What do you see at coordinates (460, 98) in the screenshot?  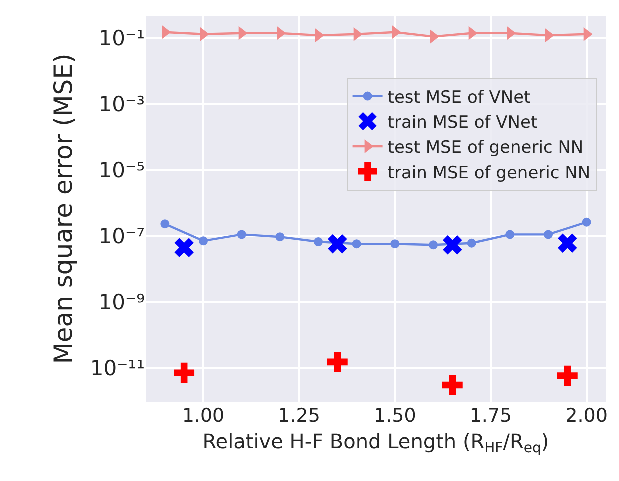 I see `legend-label: test MSE of VNet` at bounding box center [460, 98].